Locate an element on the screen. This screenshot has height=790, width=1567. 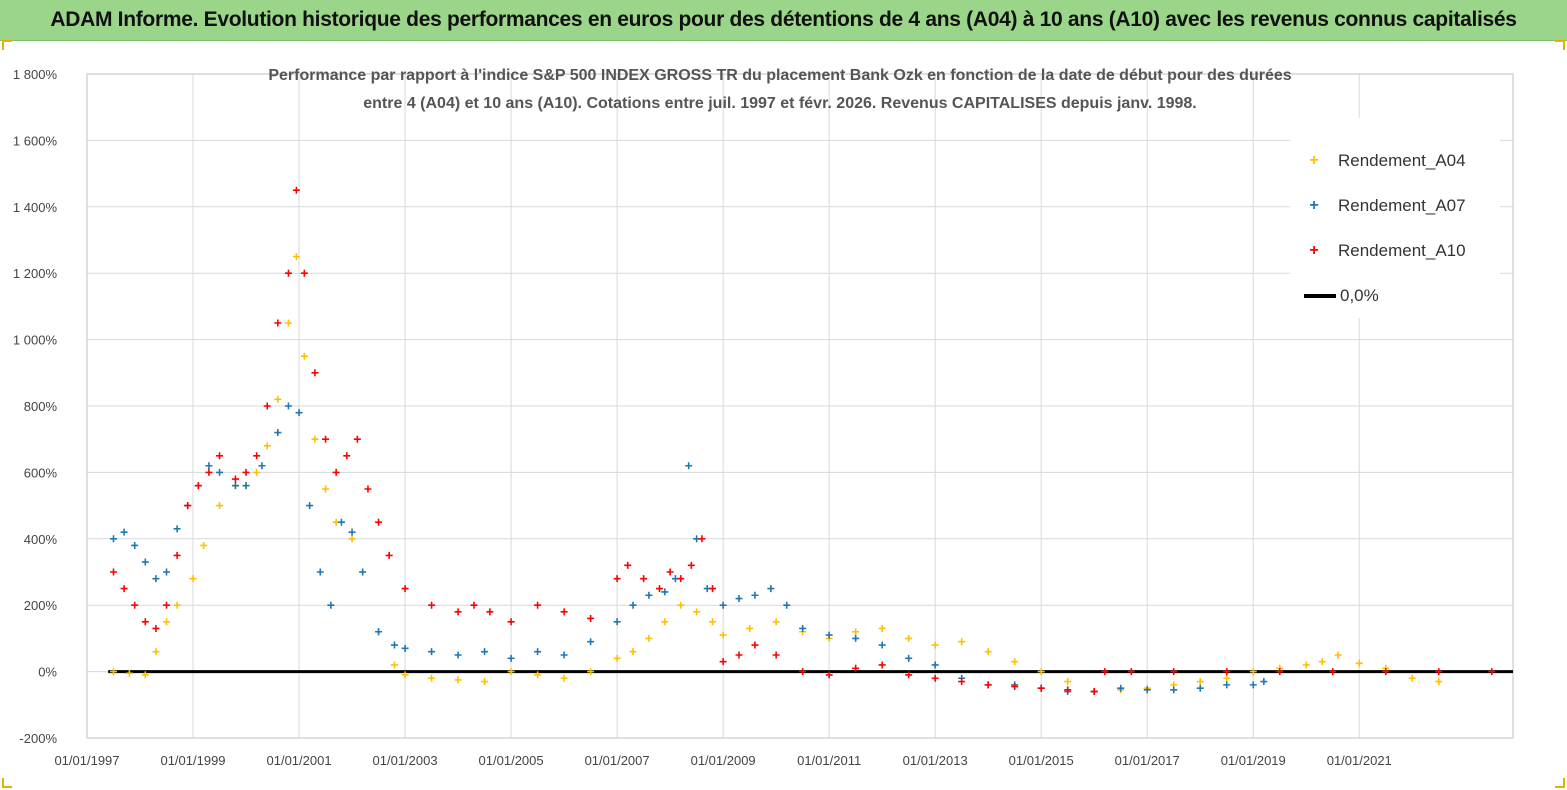
corner-mark-bottom-left is located at coordinates (7, 783).